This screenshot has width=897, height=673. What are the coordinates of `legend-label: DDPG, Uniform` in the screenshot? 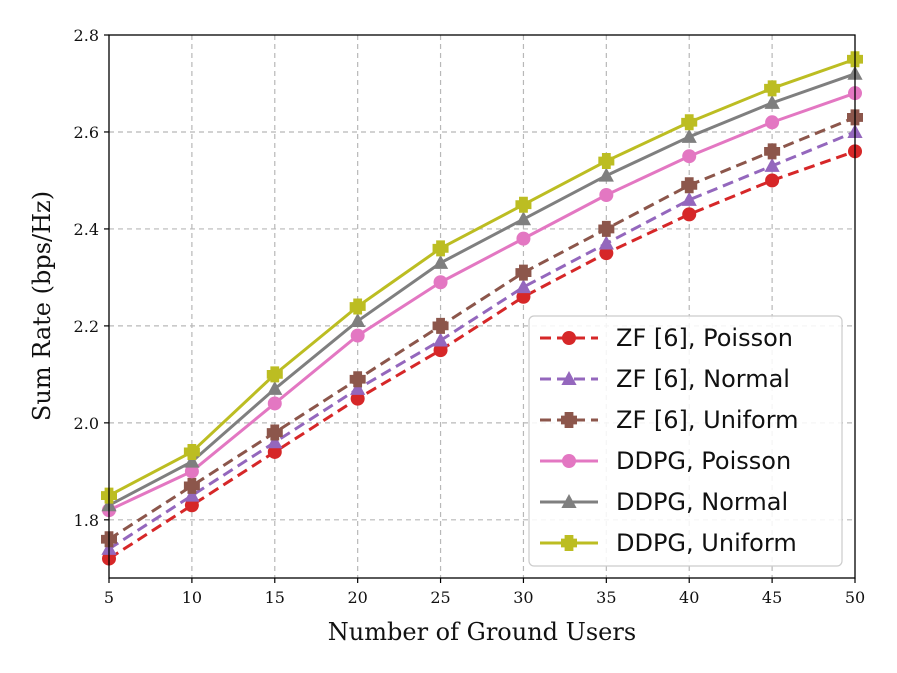 It's located at (706, 543).